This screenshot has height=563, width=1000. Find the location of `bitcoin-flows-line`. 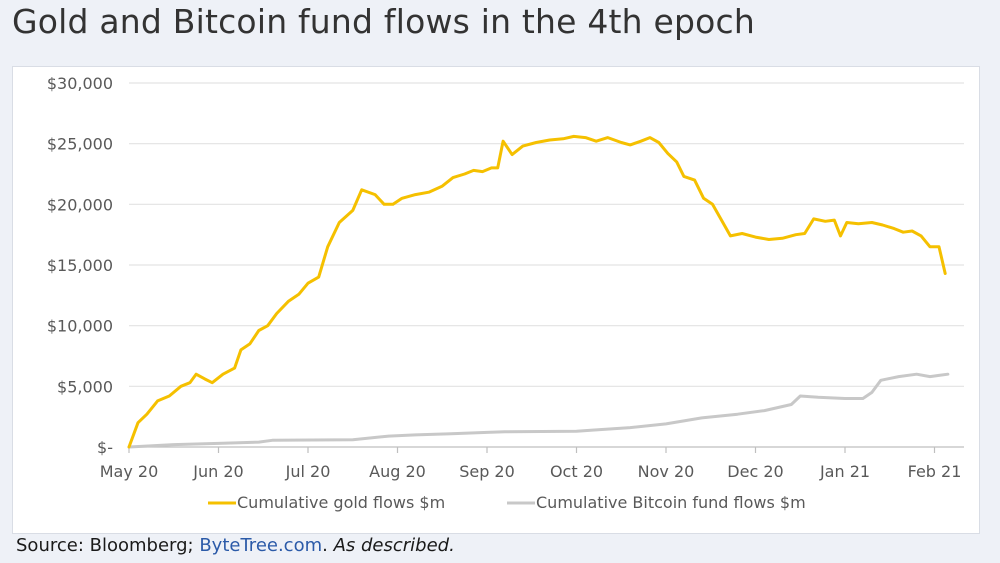

bitcoin-flows-line is located at coordinates (538, 410).